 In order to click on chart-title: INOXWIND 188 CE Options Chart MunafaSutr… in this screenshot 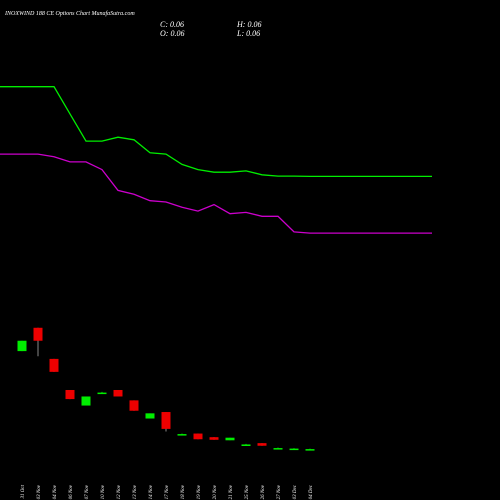, I will do `click(69, 13)`.